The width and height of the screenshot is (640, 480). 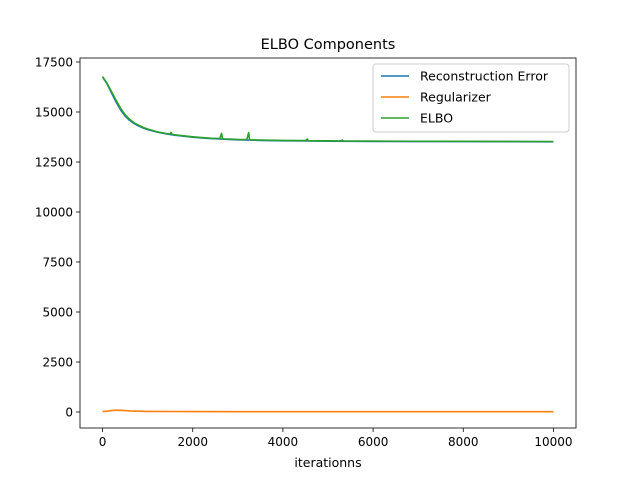 What do you see at coordinates (57, 363) in the screenshot?
I see `y-tick-label: 2500` at bounding box center [57, 363].